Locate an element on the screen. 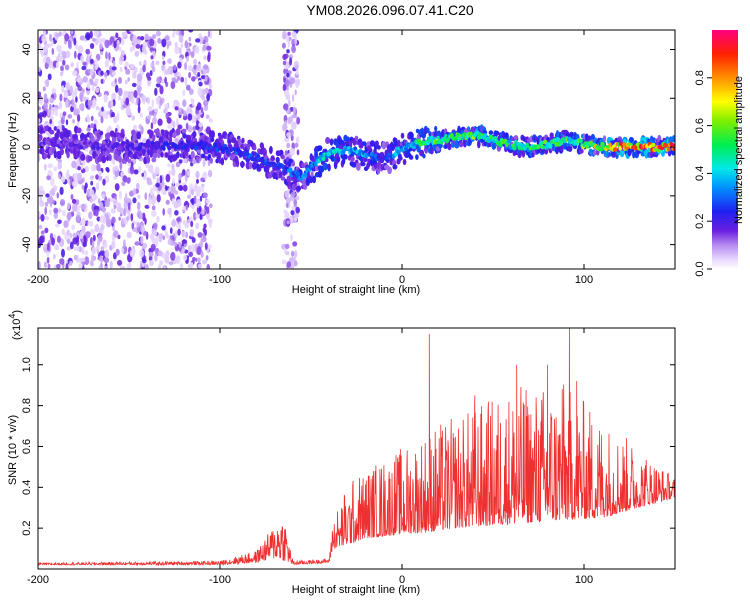  spectrogram-x-tick-label: 100 is located at coordinates (584, 280).